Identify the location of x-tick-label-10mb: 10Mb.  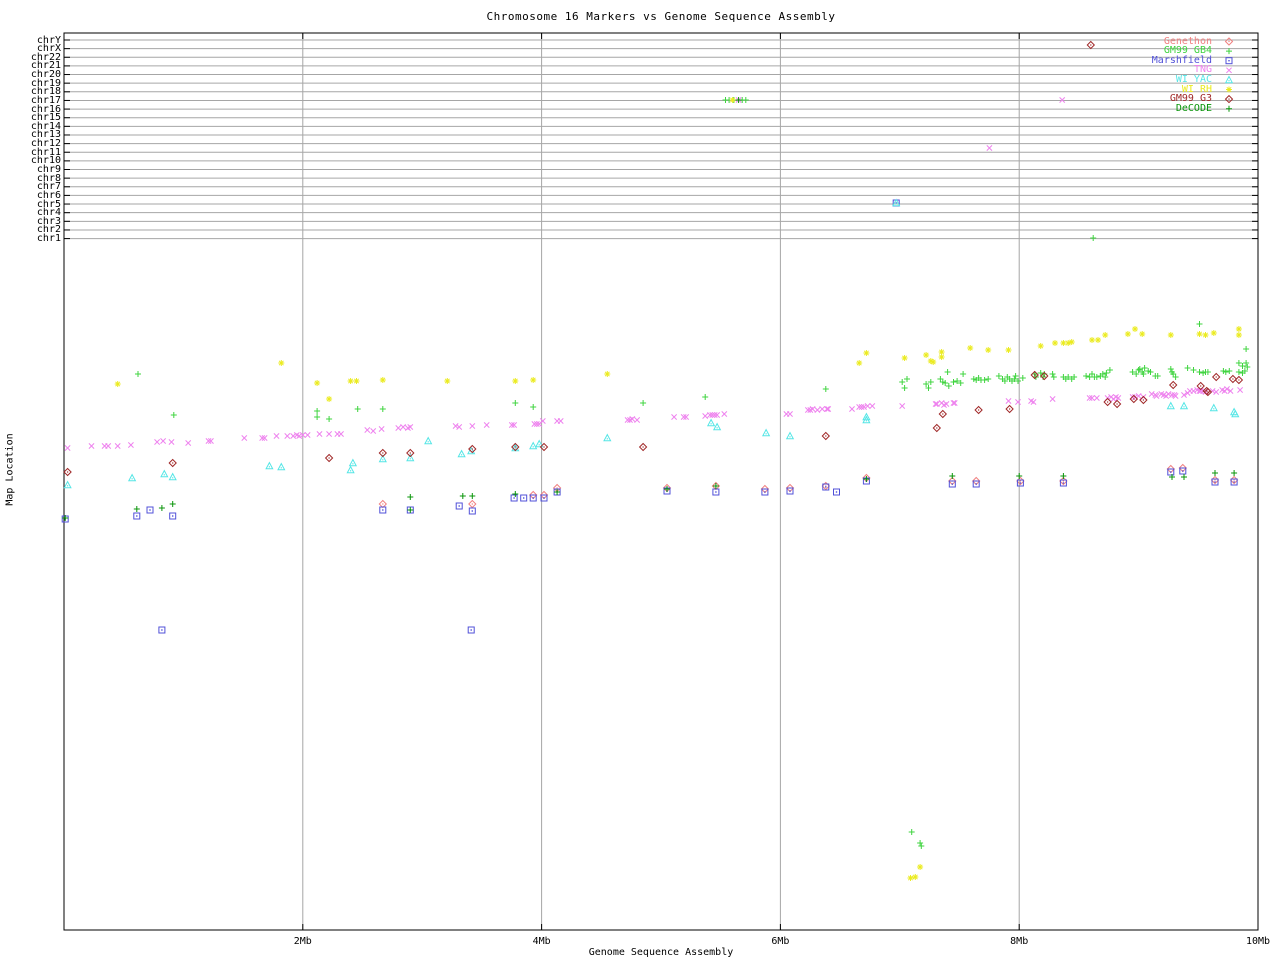
(1258, 941).